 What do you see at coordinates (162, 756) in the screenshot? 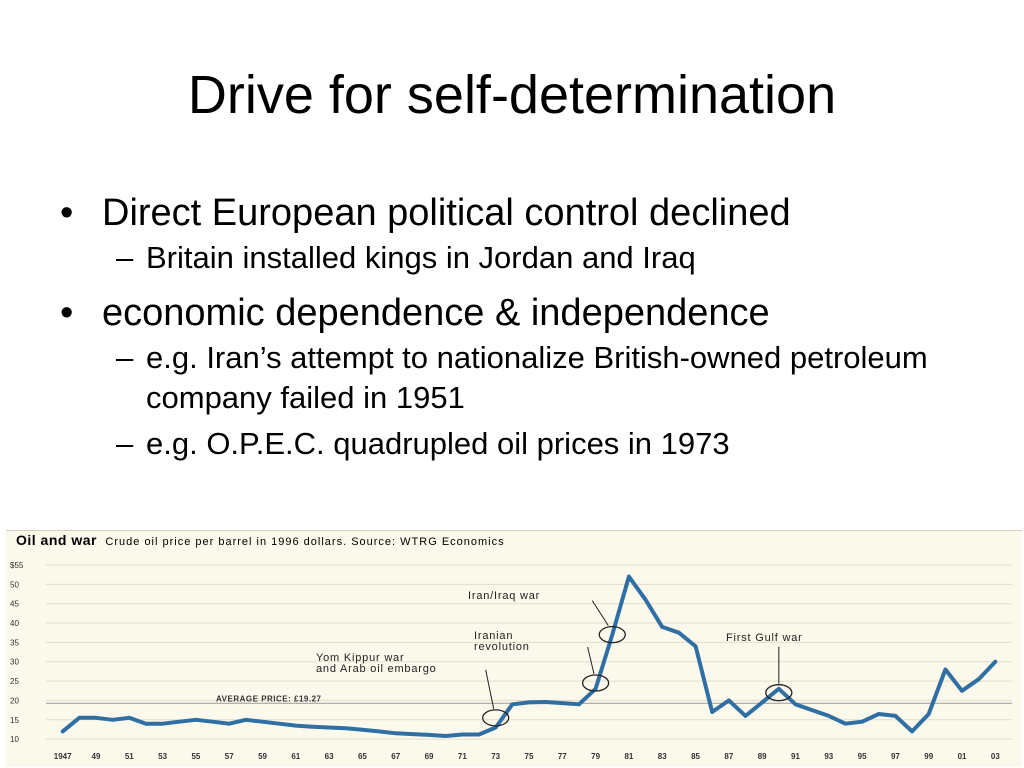
I see `x-tick-label: 53` at bounding box center [162, 756].